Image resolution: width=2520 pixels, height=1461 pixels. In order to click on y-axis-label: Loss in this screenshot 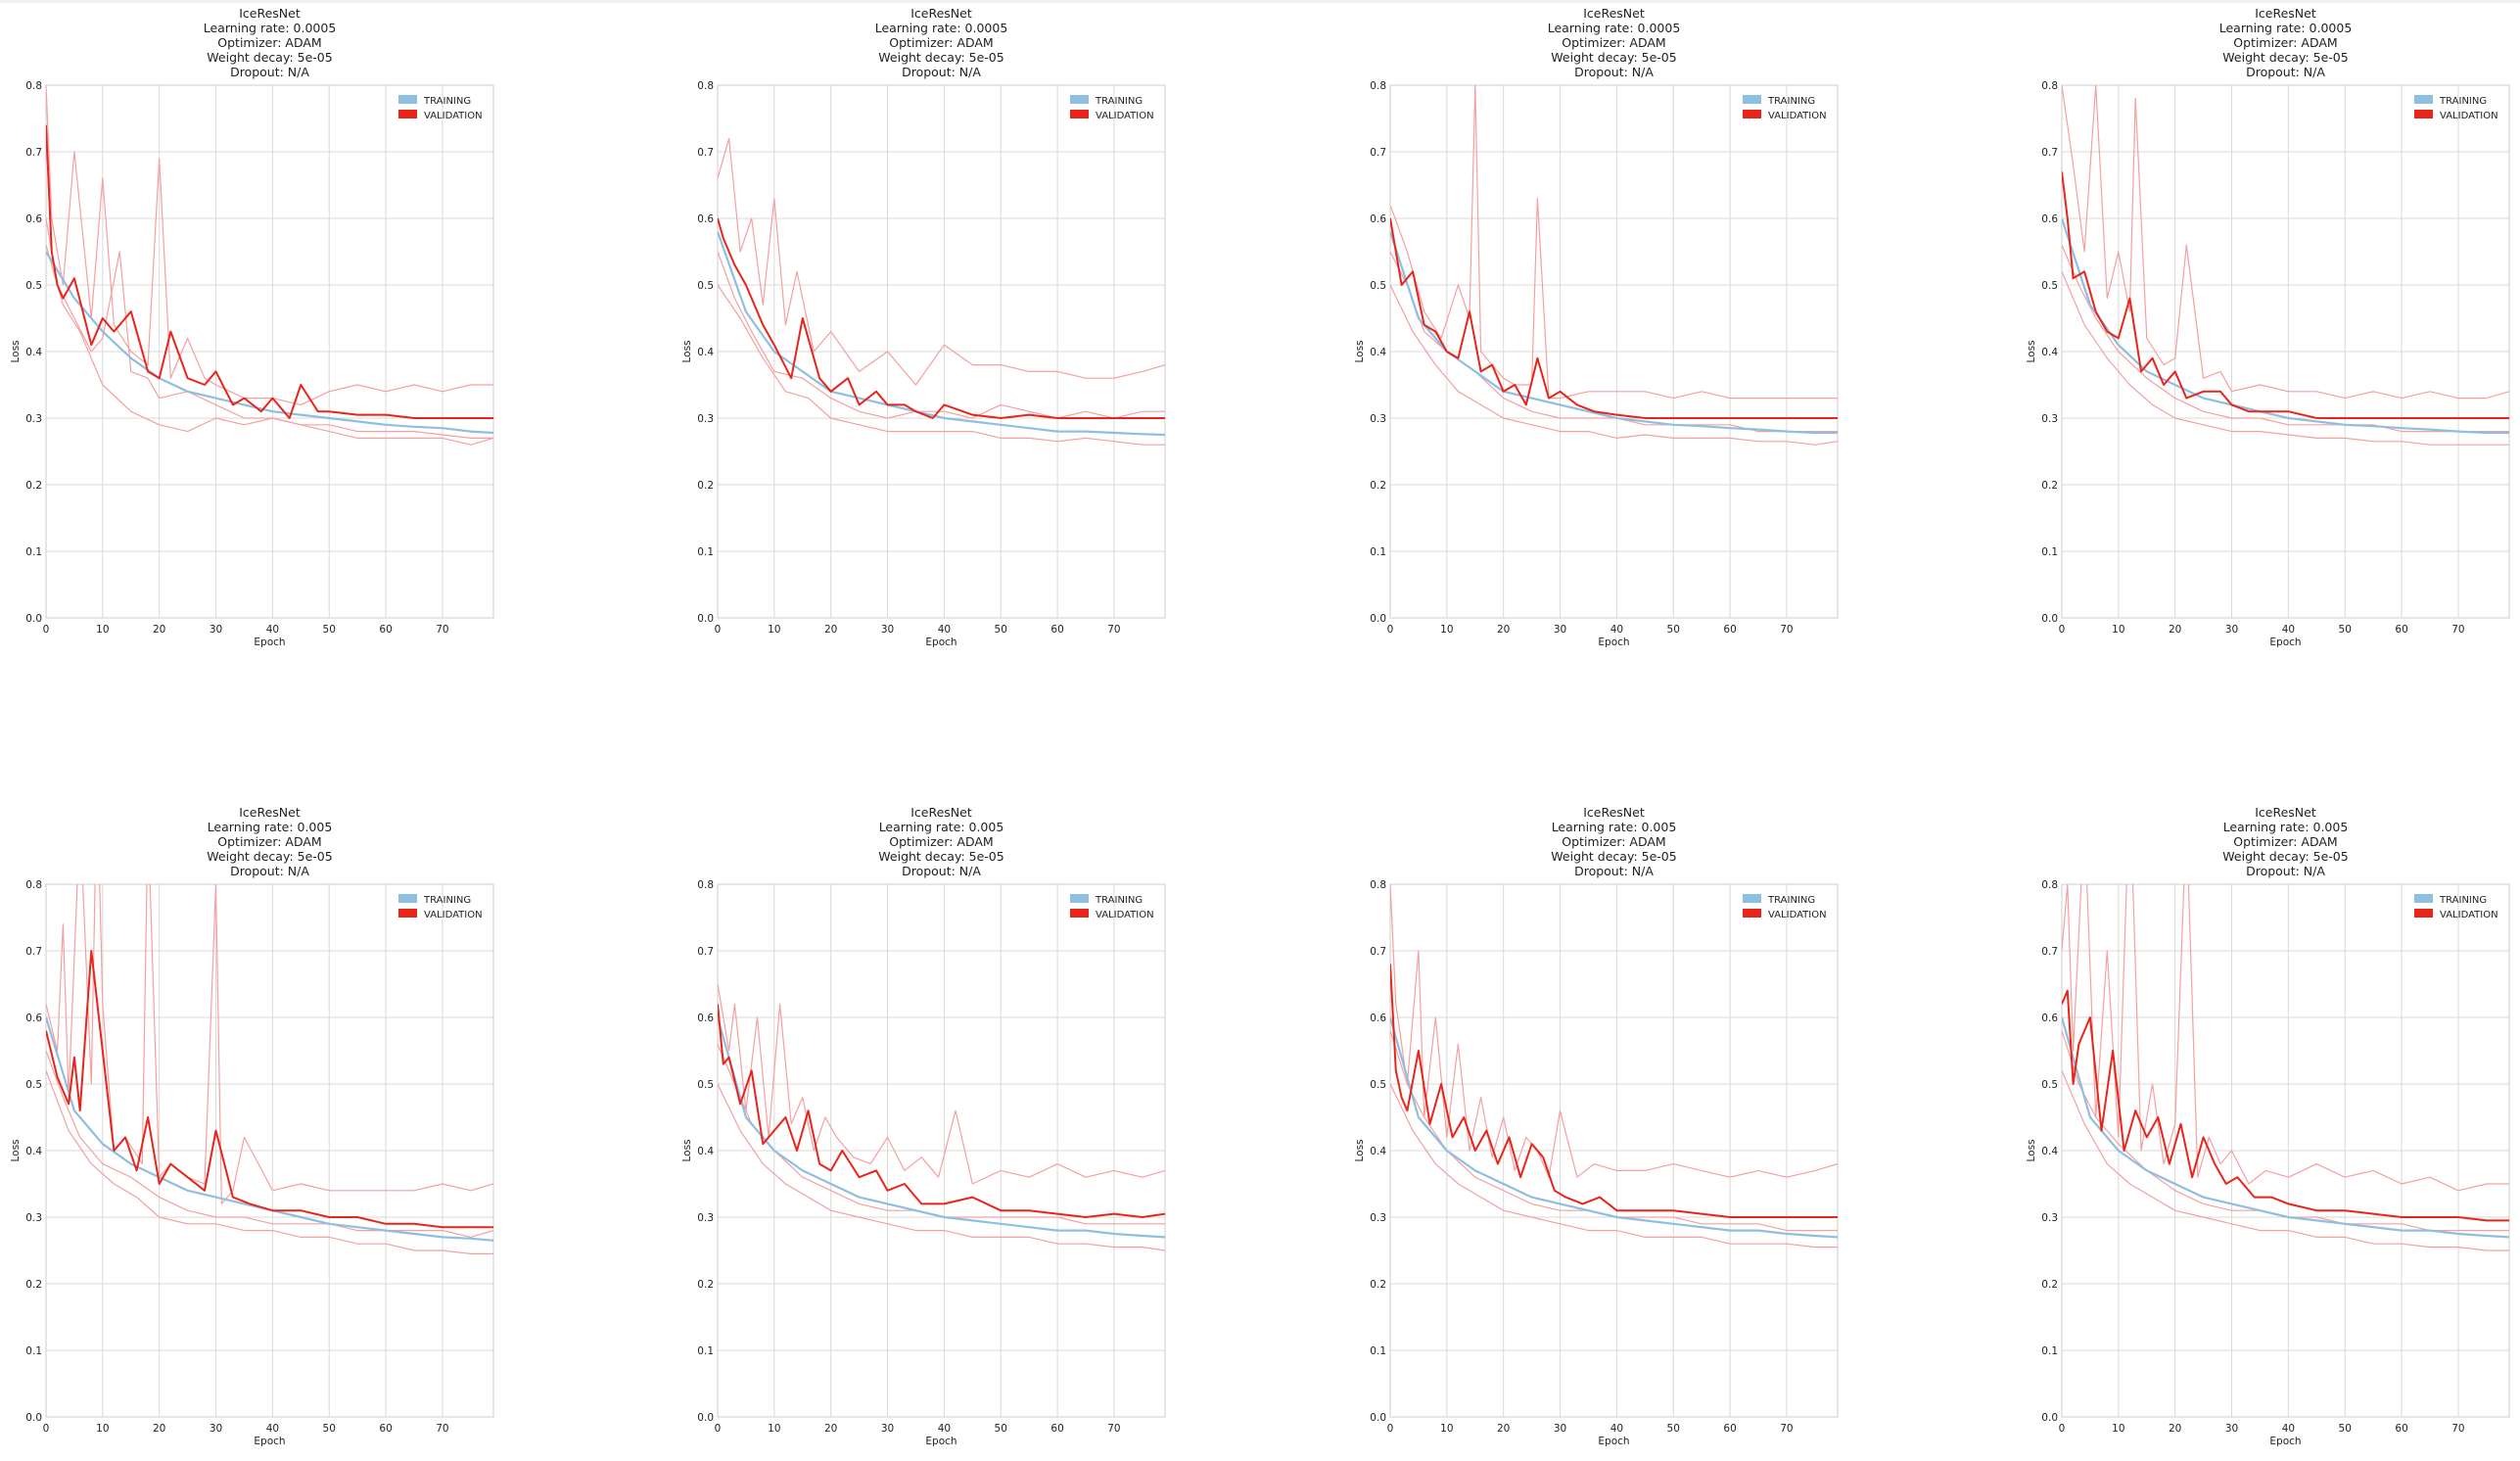, I will do `click(2031, 351)`.